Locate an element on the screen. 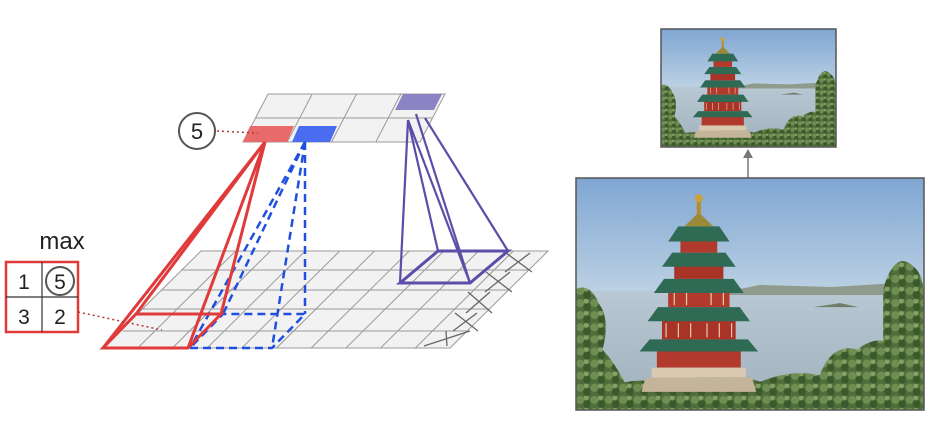 The width and height of the screenshot is (930, 422). kernel-cell-1: 5 is located at coordinates (60, 282).